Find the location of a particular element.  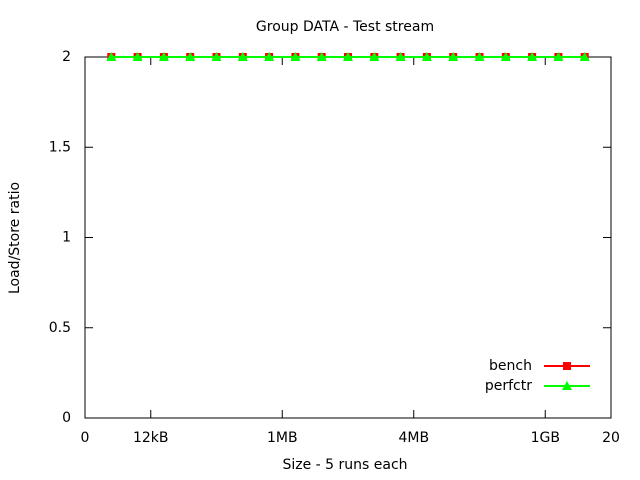

x-tick-label: 1MB is located at coordinates (282, 438).